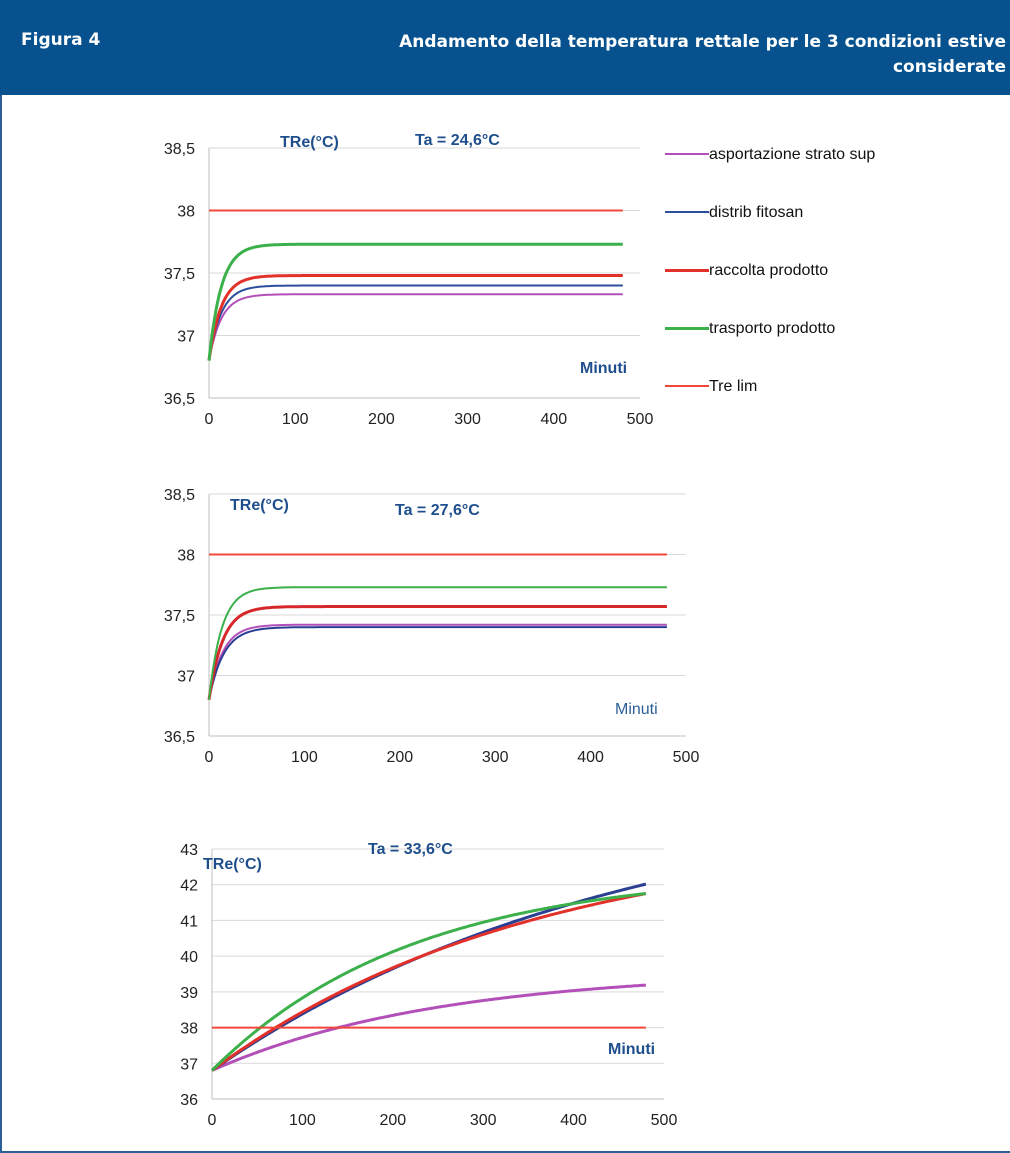  I want to click on legend-item: Tre lim, so click(787, 387).